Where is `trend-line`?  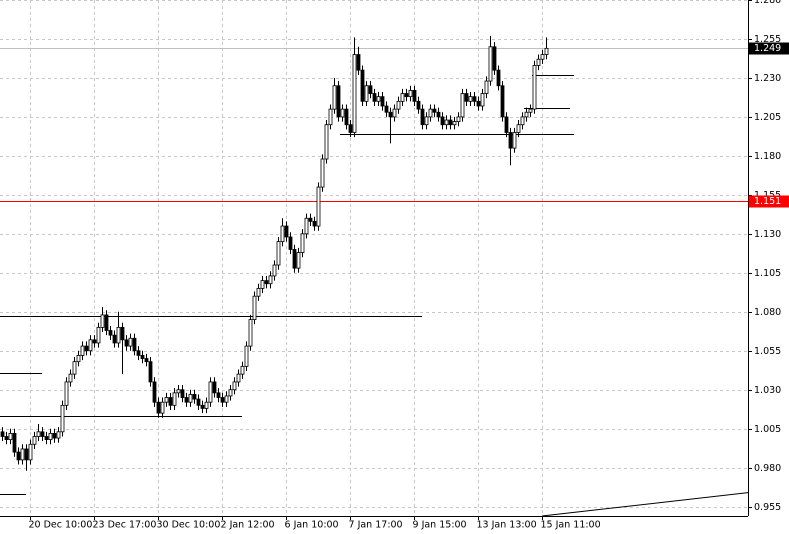 trend-line is located at coordinates (645, 504).